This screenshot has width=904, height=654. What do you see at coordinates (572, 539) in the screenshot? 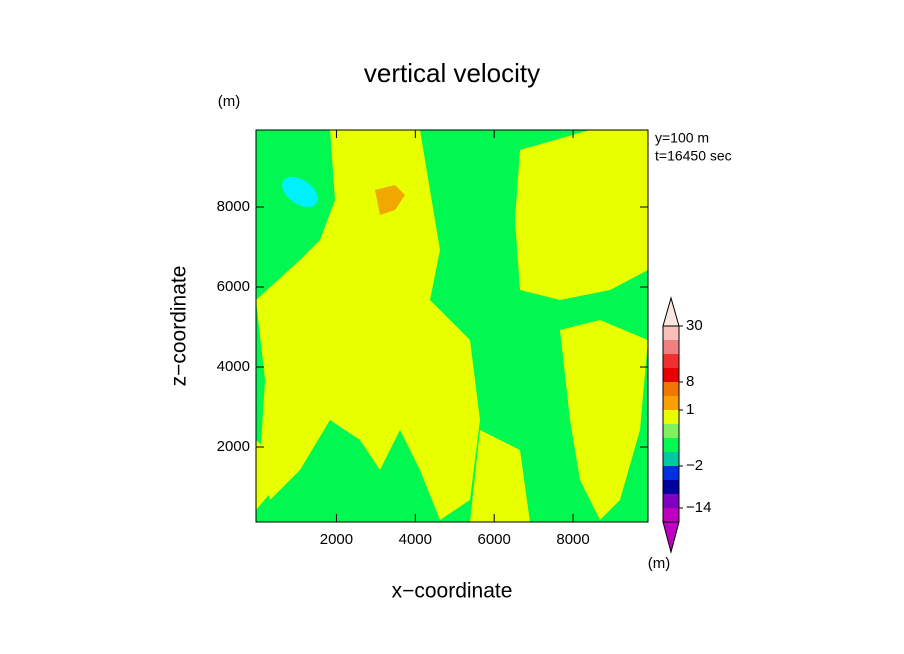
I see `x-tick-label: 8000` at bounding box center [572, 539].